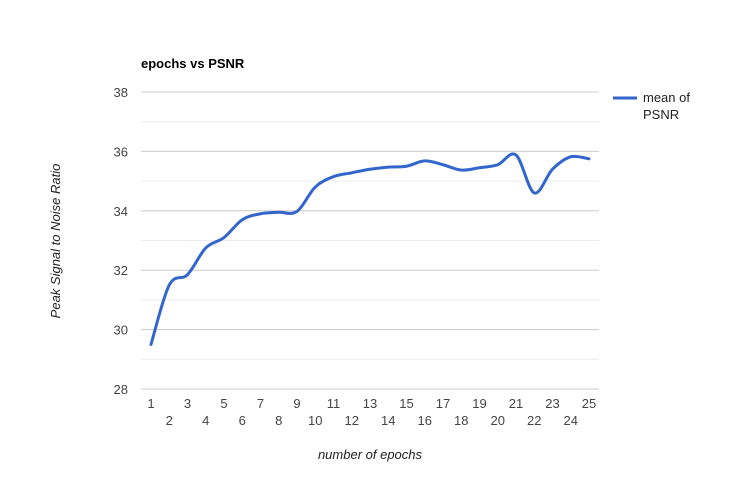 This screenshot has height=481, width=740. What do you see at coordinates (205, 420) in the screenshot?
I see `x-tick-label: 4` at bounding box center [205, 420].